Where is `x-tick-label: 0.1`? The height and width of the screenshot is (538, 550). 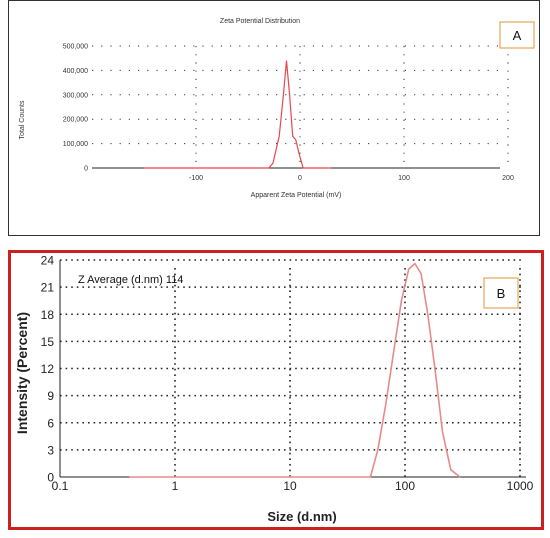
x-tick-label: 0.1 is located at coordinates (60, 486).